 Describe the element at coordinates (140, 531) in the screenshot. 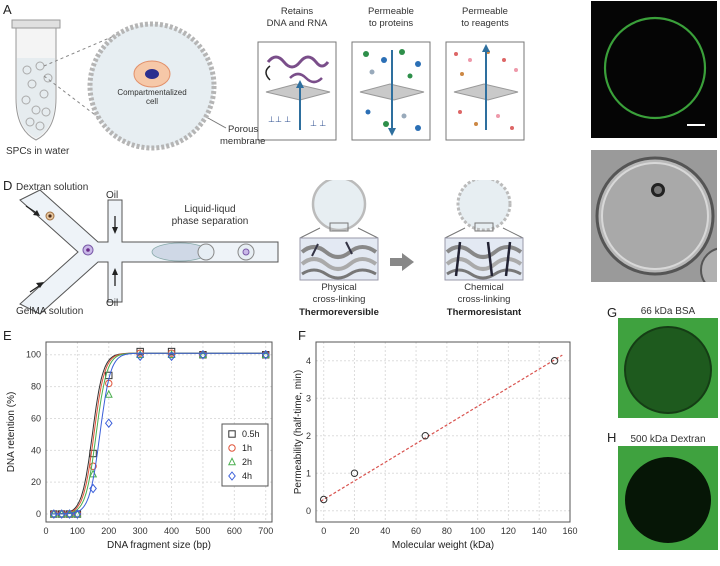

I see `x-tick-label: 300` at that location.